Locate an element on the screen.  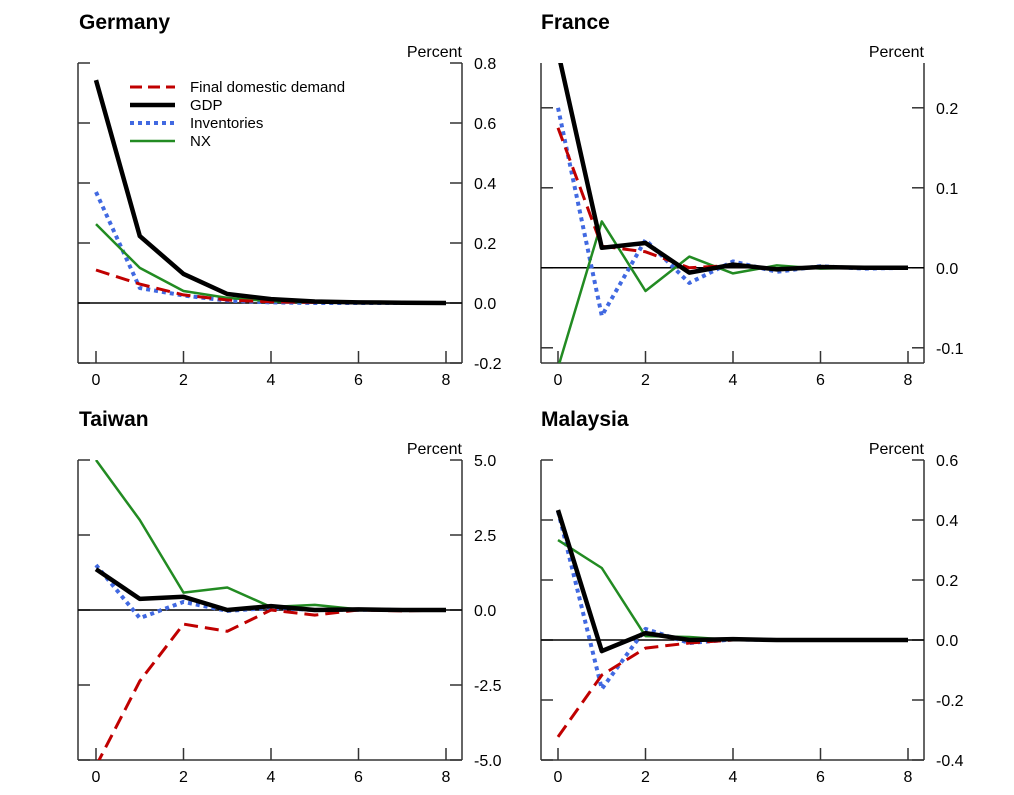
panel-title: Taiwan is located at coordinates (114, 419).